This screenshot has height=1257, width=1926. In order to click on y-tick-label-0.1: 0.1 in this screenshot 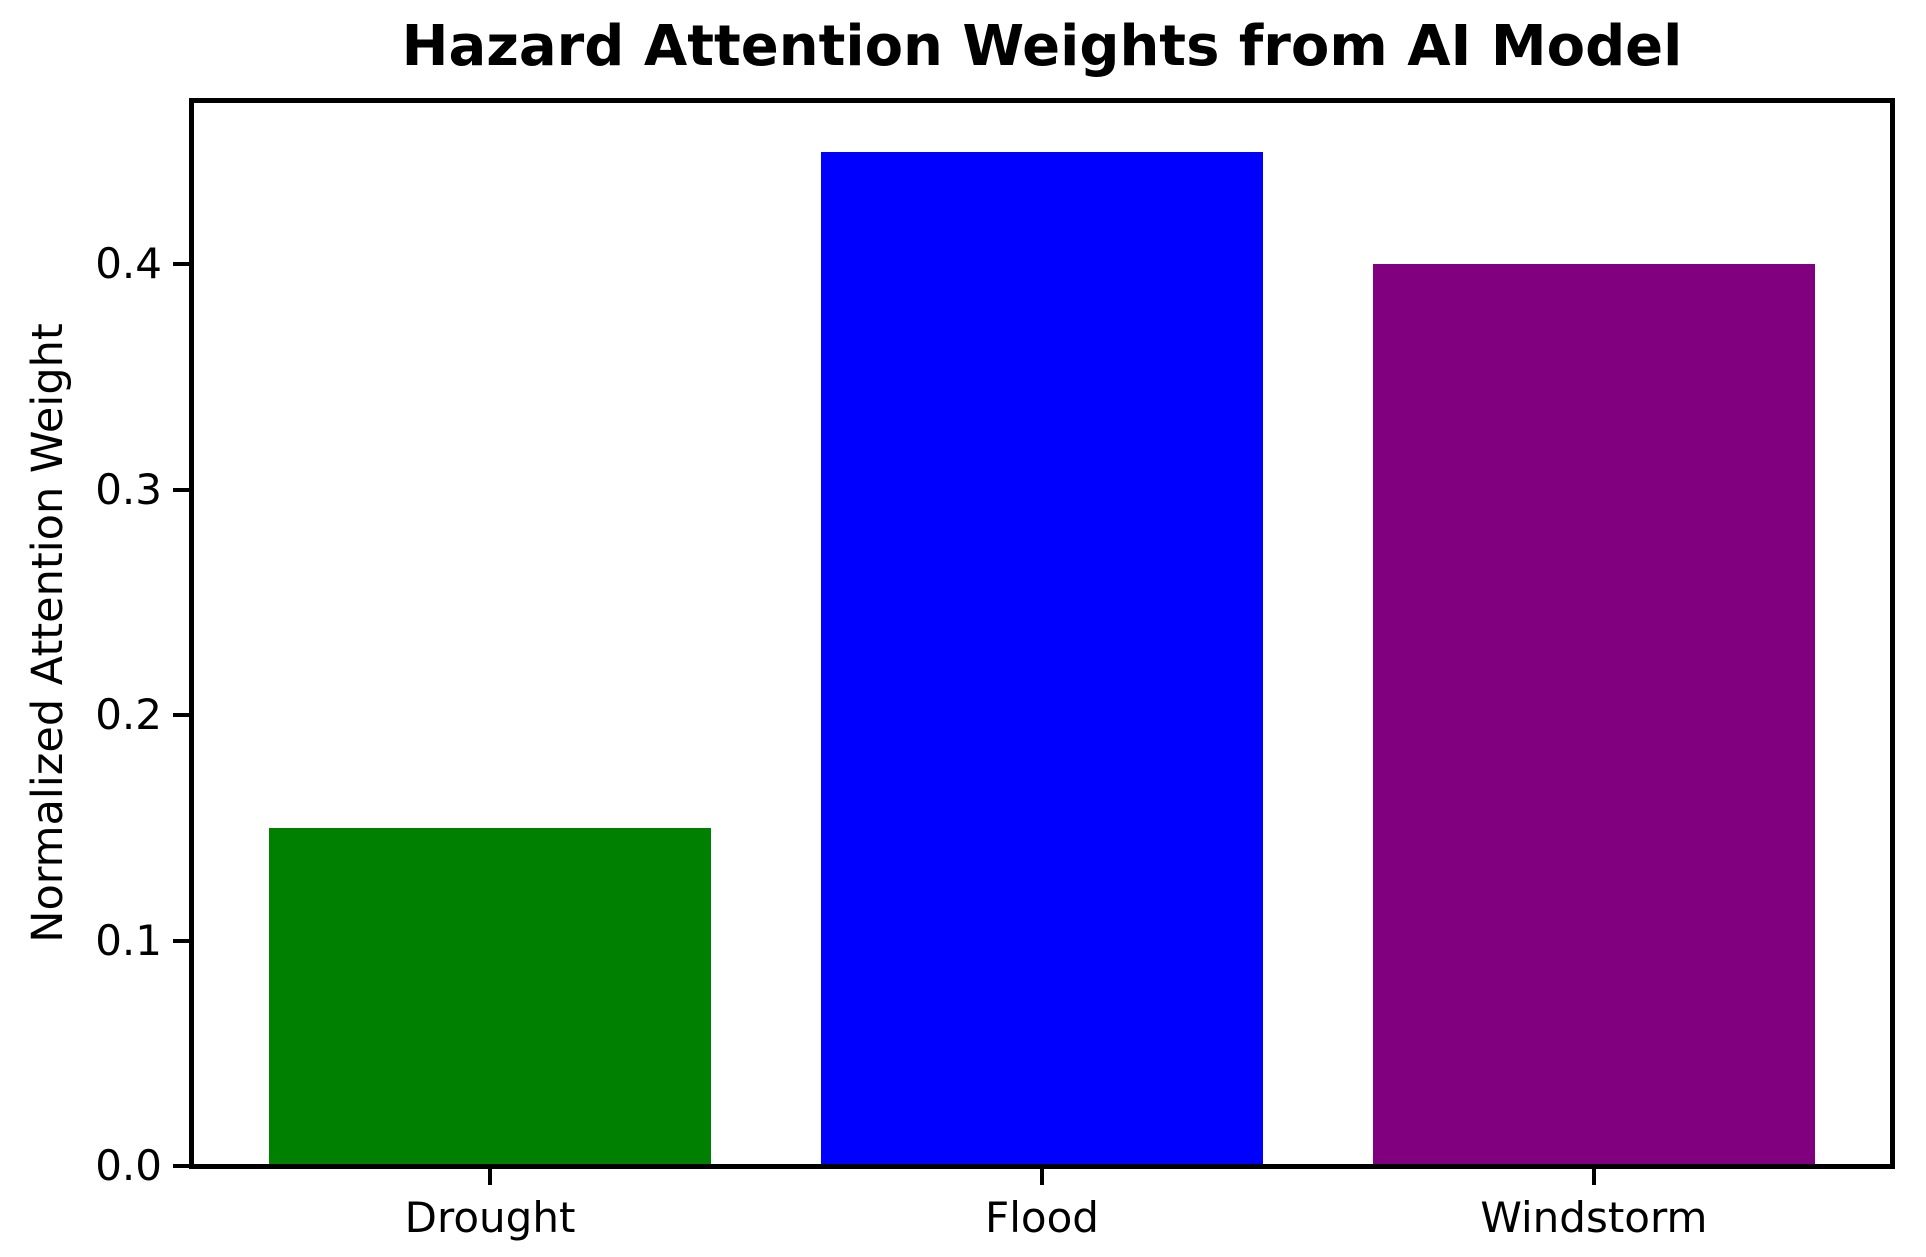, I will do `click(128, 940)`.